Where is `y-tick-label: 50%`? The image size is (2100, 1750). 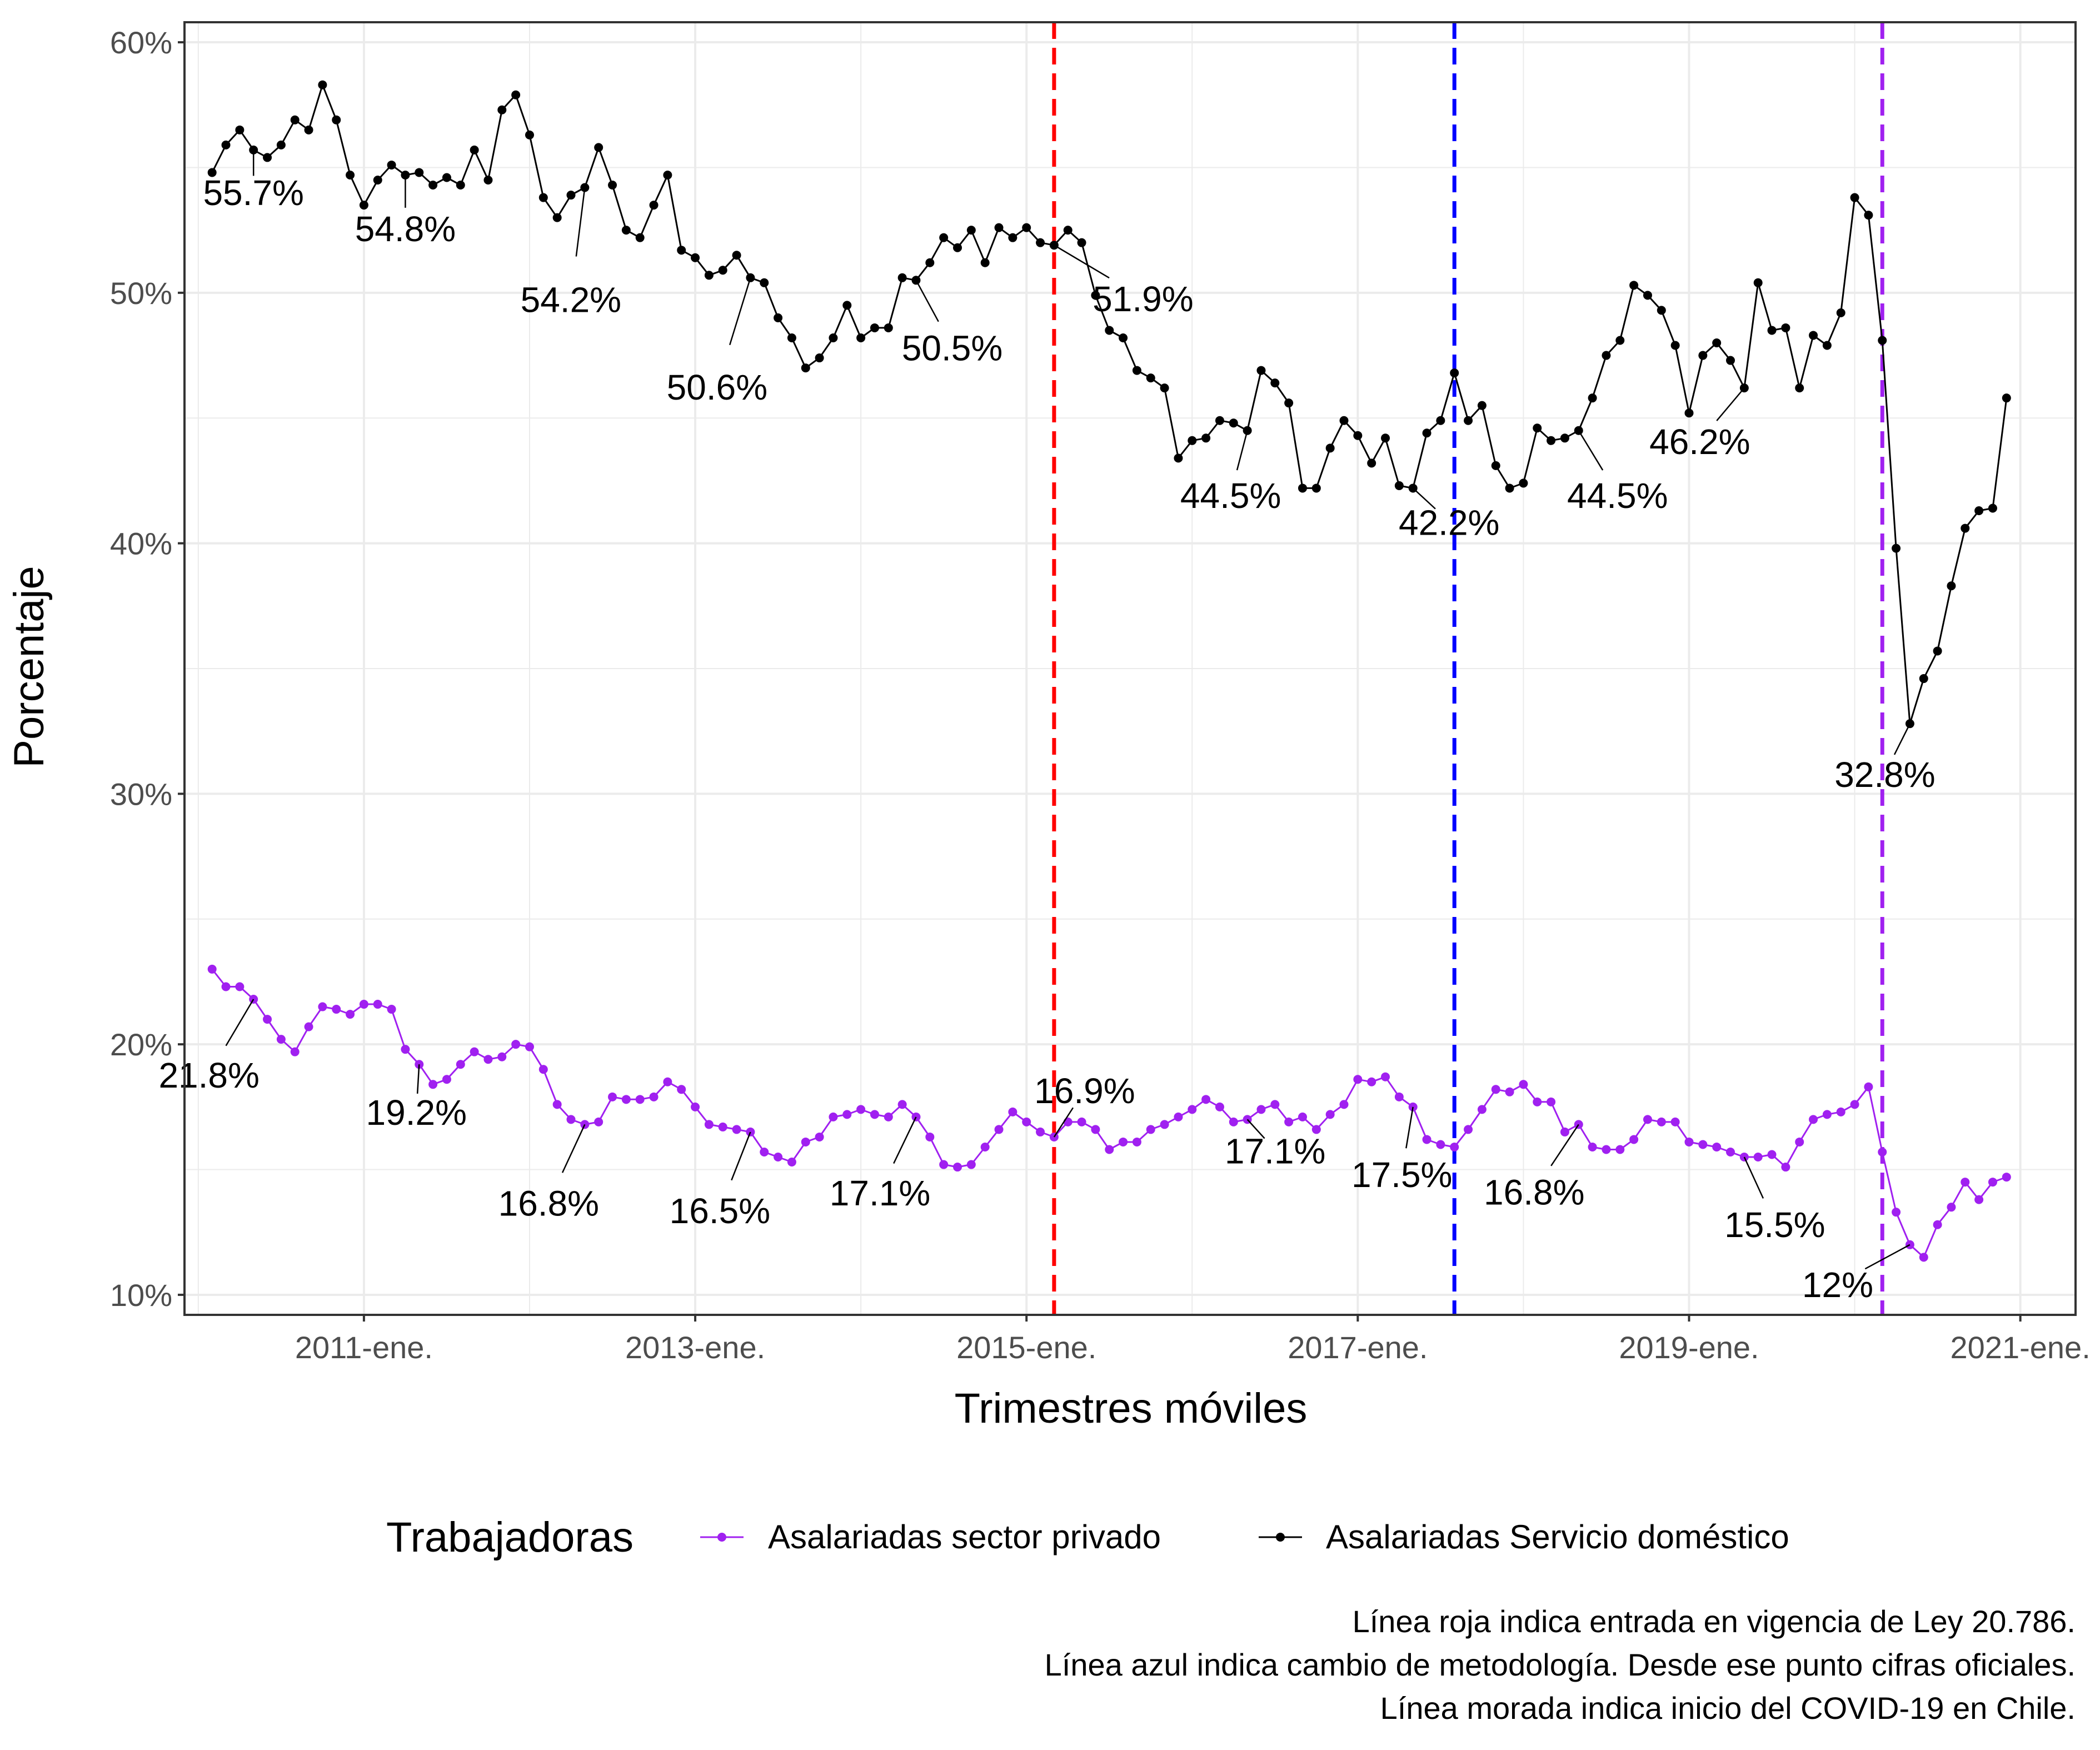
y-tick-label: 50% is located at coordinates (141, 293).